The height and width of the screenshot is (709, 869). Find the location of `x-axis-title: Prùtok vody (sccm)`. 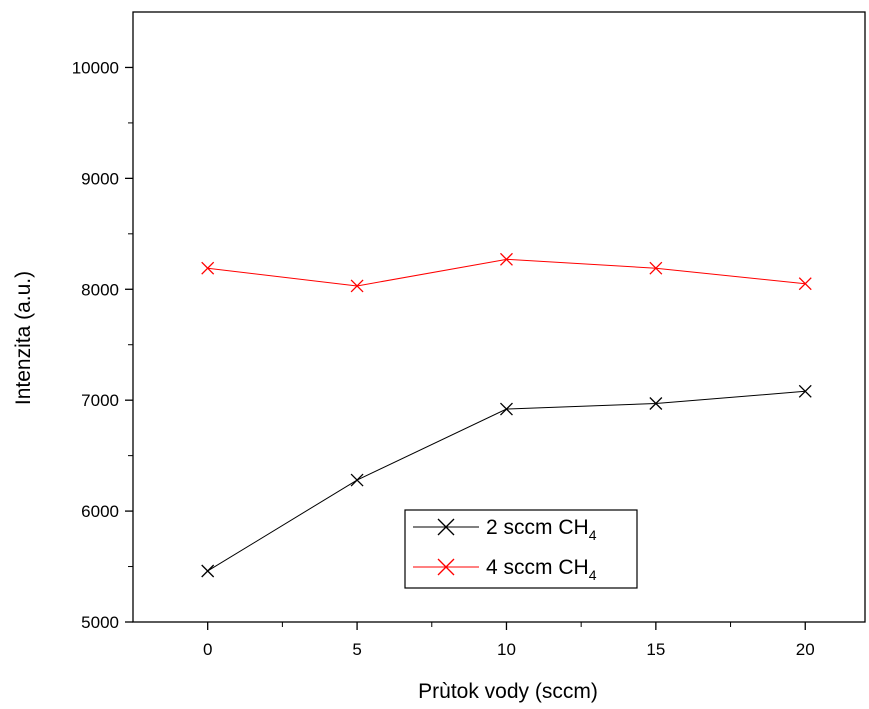

x-axis-title: Prùtok vody (sccm) is located at coordinates (508, 691).